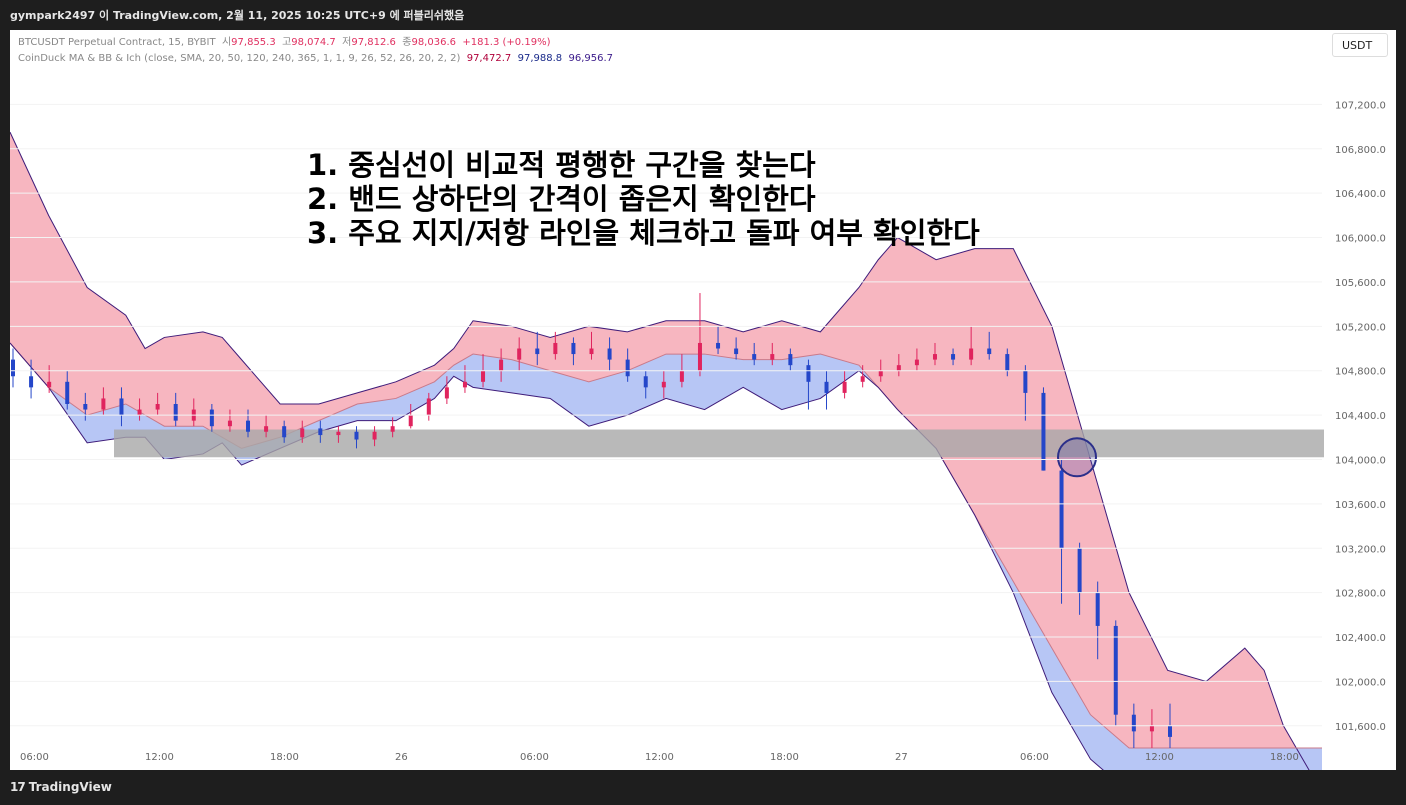  Describe the element at coordinates (591, 58) in the screenshot. I see `legend-indicator-v3: 96,956.7` at that location.